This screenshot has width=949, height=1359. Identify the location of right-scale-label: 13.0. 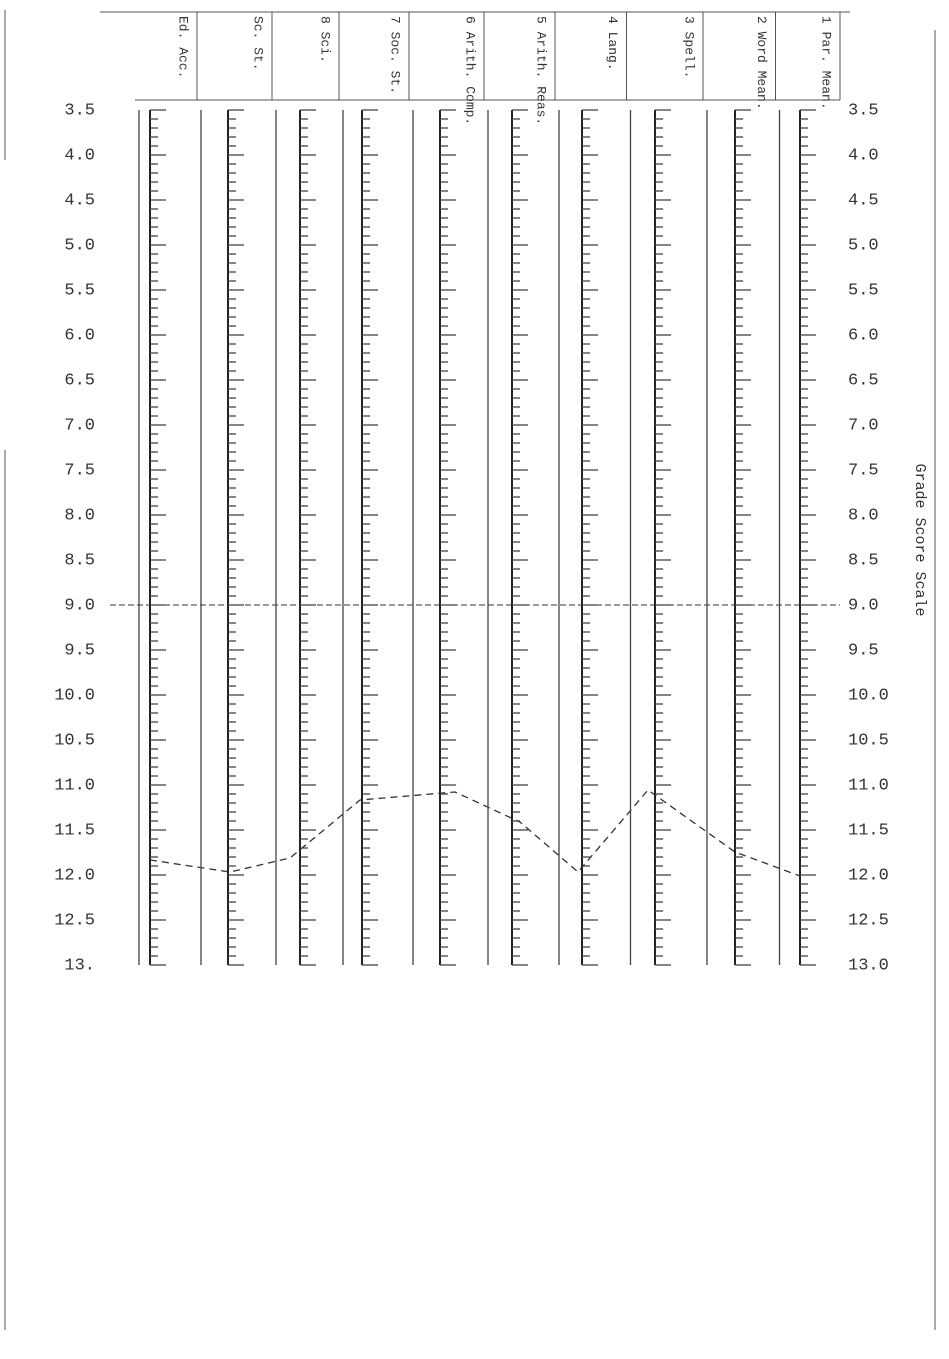
(868, 965).